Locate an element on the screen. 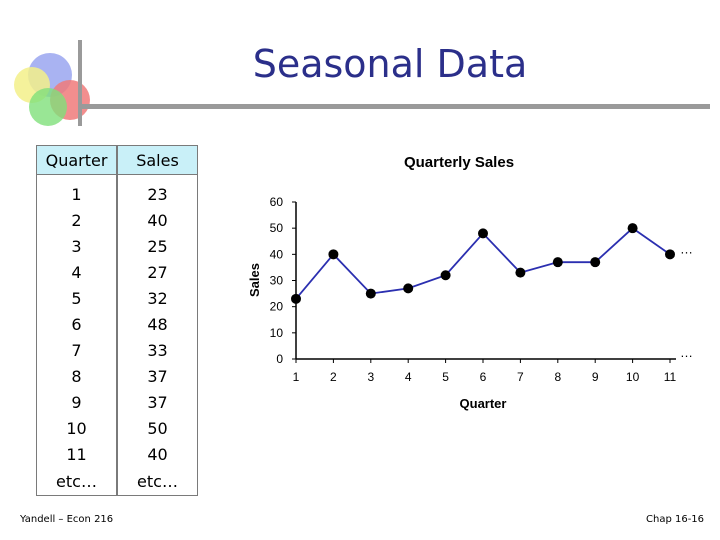  cell-quarter: 5 is located at coordinates (77, 298).